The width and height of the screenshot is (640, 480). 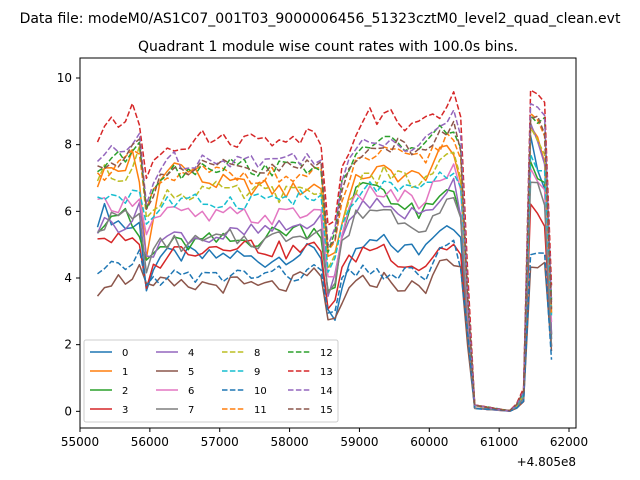 What do you see at coordinates (150, 442) in the screenshot?
I see `x-tick-label: 56000` at bounding box center [150, 442].